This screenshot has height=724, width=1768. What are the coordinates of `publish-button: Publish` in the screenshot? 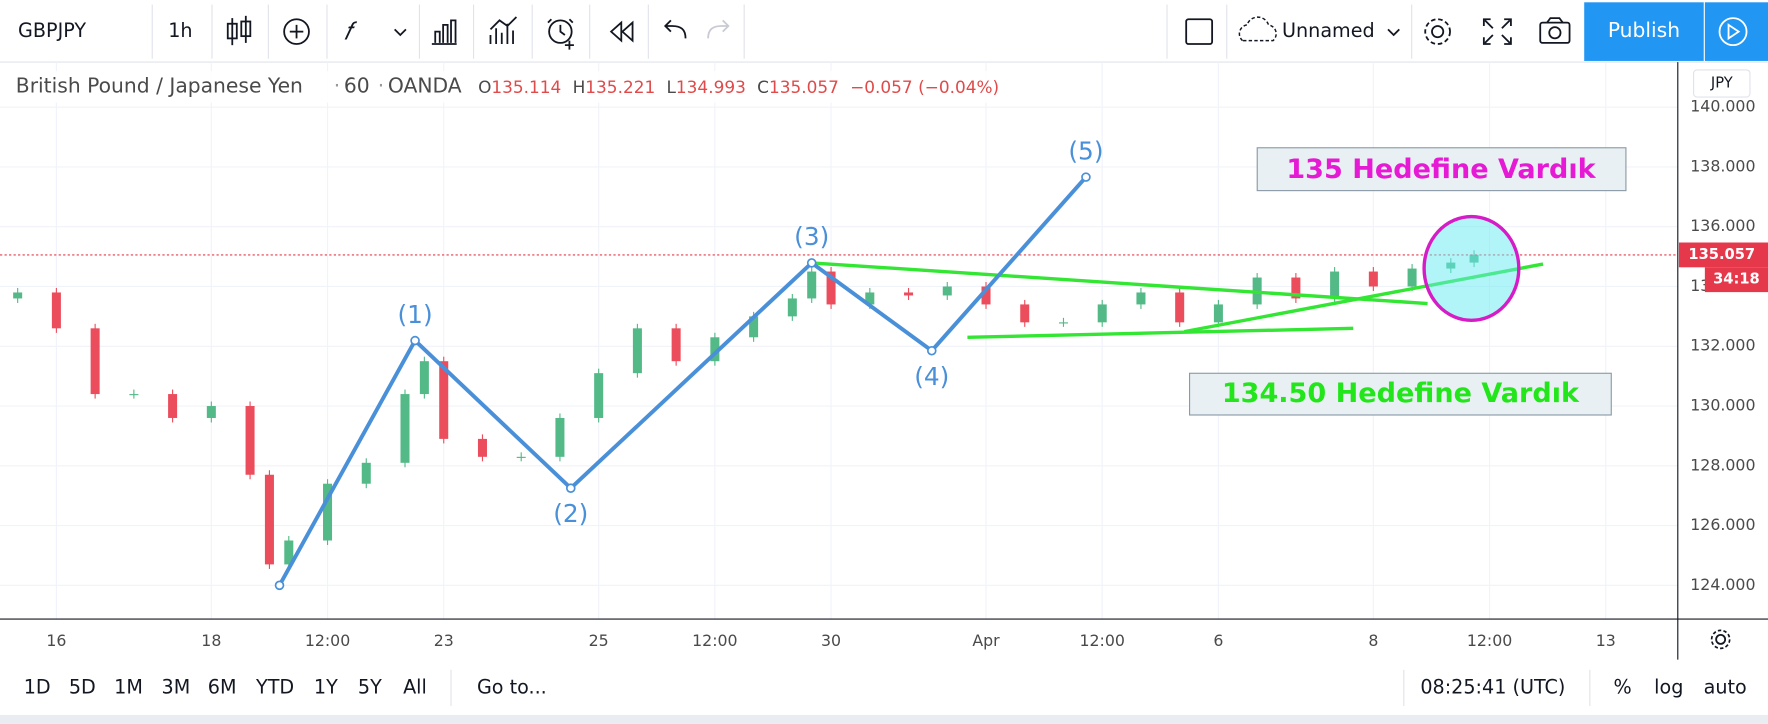 It's located at (1644, 30).